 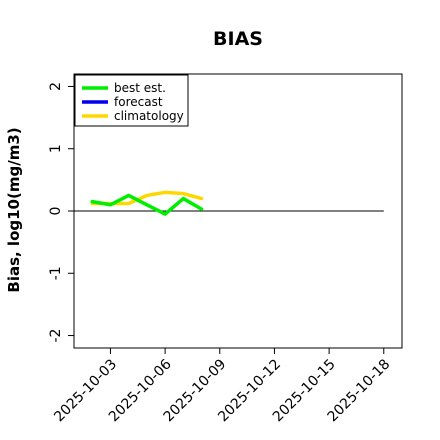 I want to click on y-tick-label: -2, so click(x=56, y=336).